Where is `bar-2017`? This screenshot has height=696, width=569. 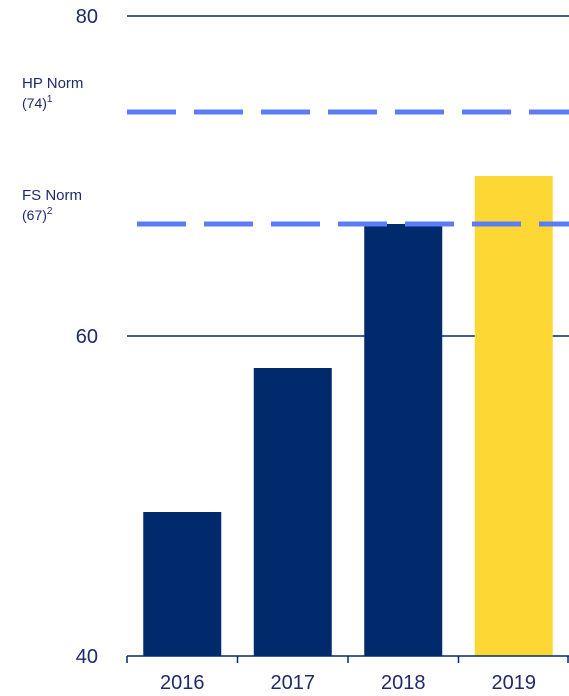
bar-2017 is located at coordinates (292, 512).